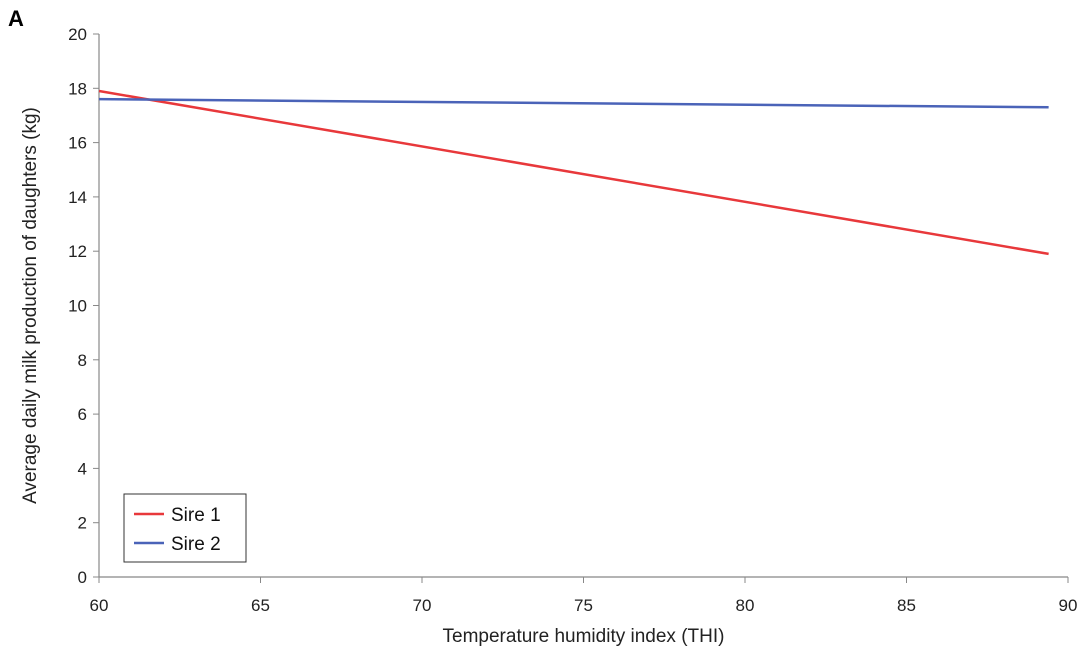  What do you see at coordinates (82, 523) in the screenshot?
I see `y-tick-label: 2` at bounding box center [82, 523].